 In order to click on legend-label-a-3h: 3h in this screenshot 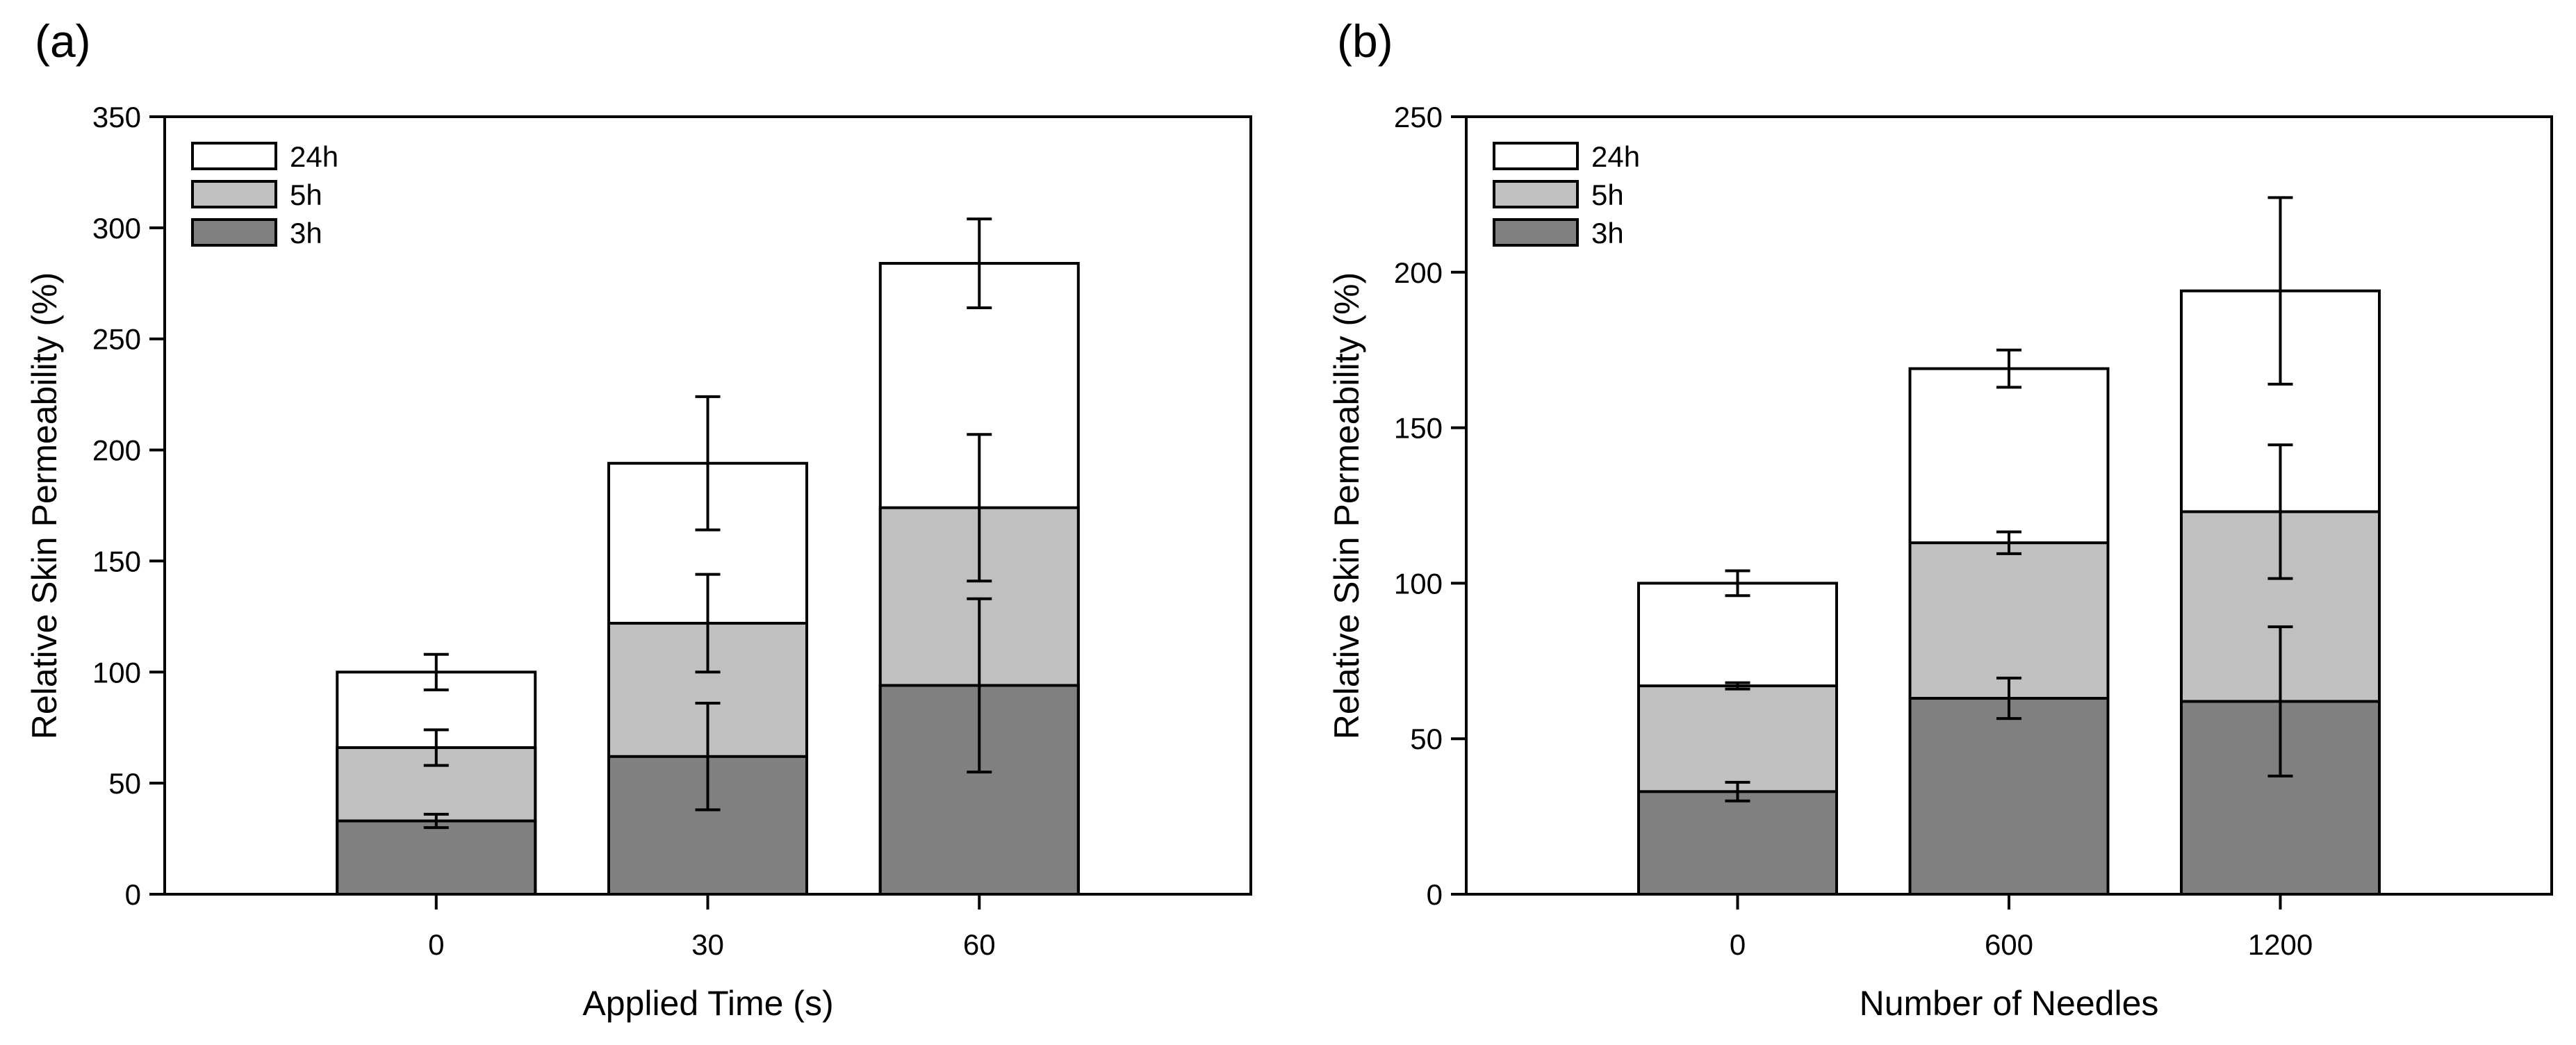, I will do `click(306, 233)`.